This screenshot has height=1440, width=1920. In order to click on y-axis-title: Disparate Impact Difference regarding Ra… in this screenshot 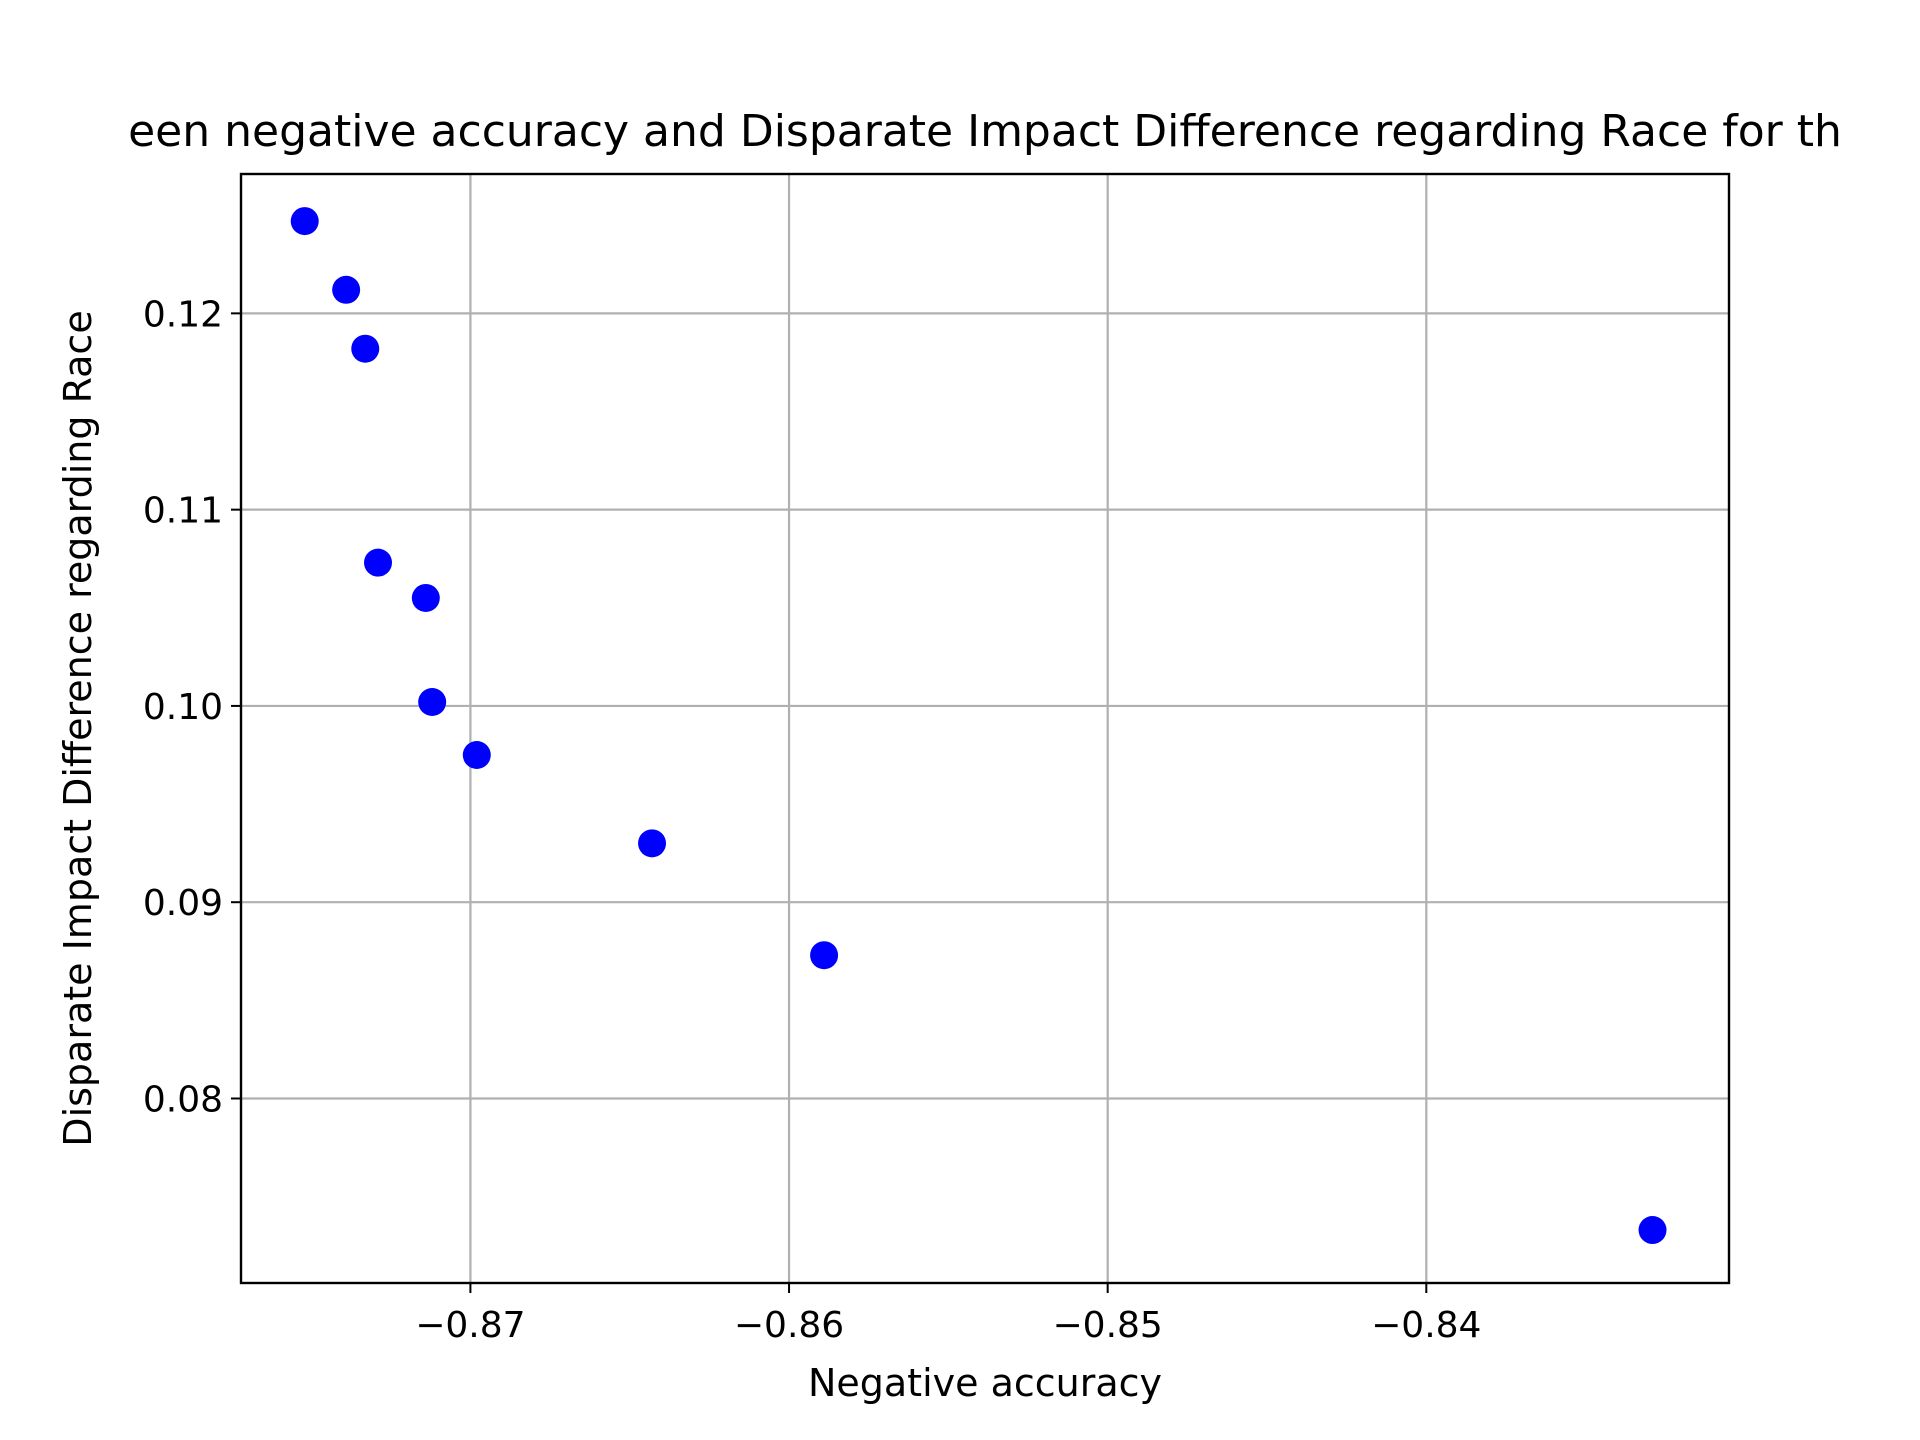, I will do `click(78, 728)`.